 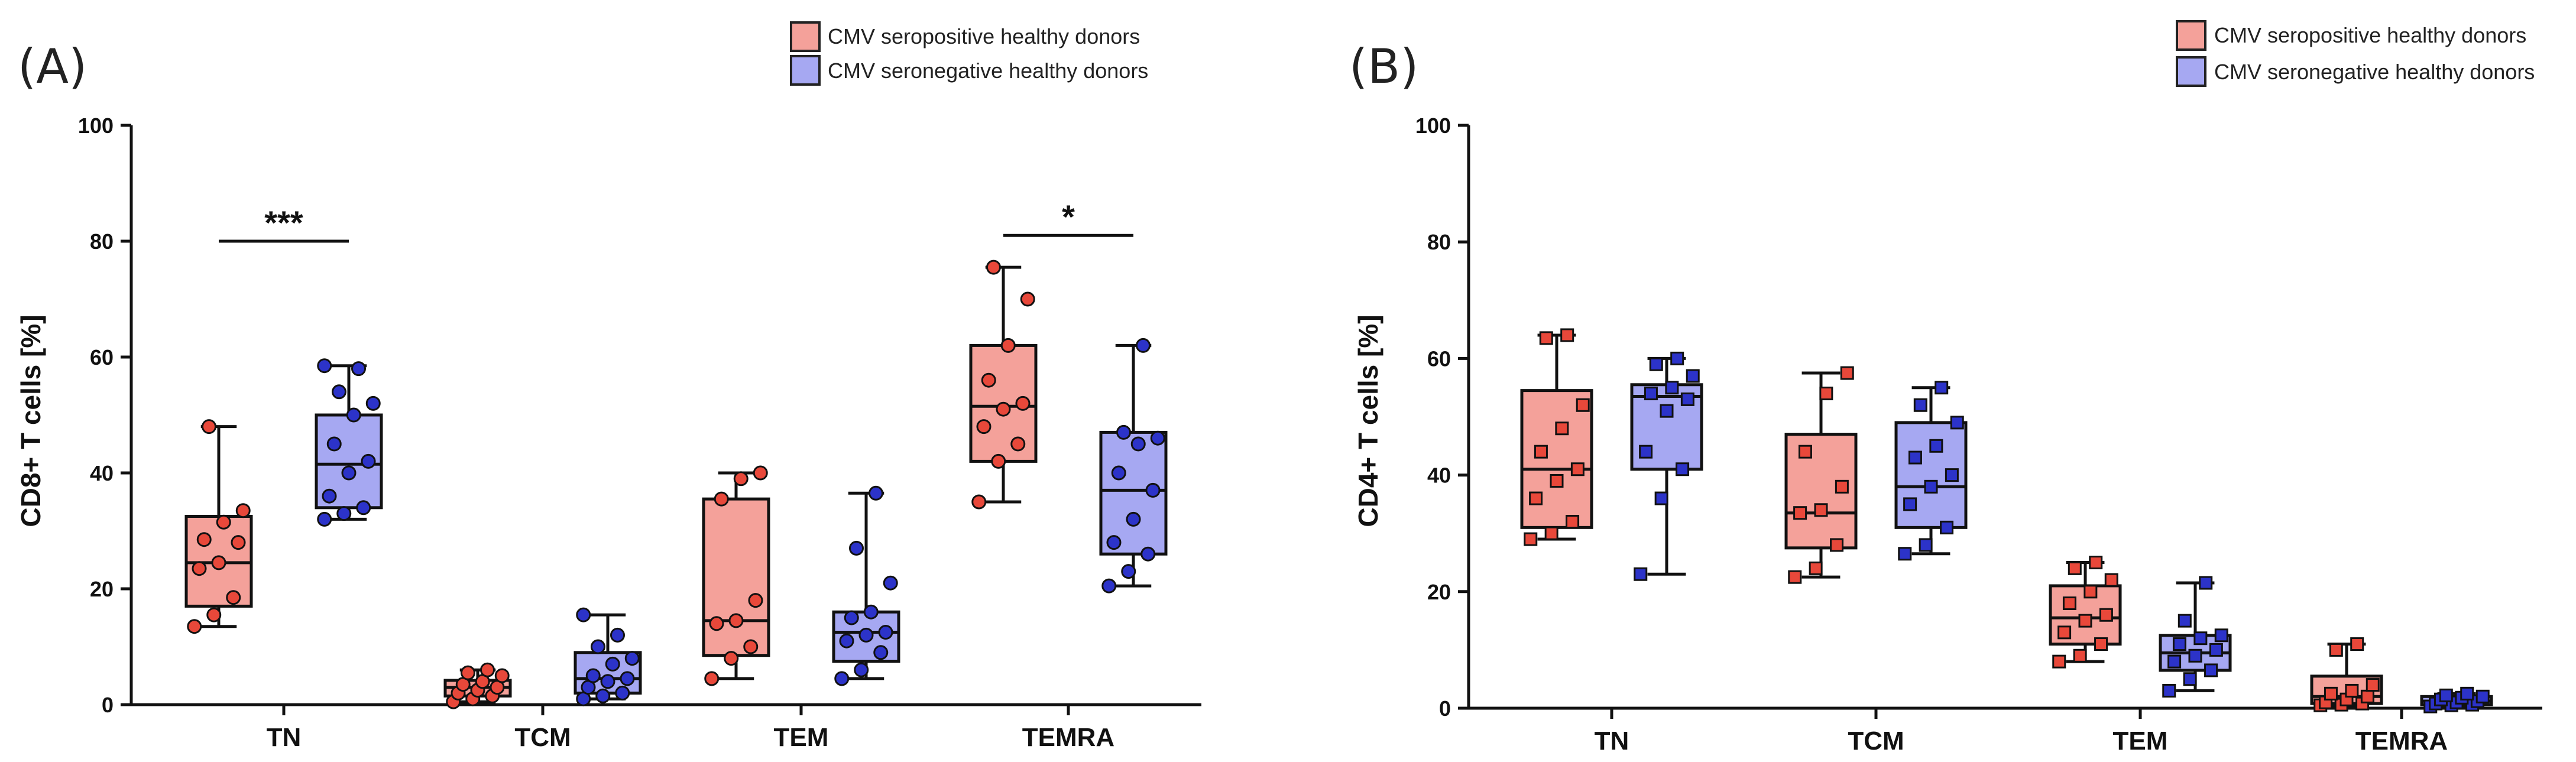 I want to click on x-tick-label-tem: TEM, so click(x=2140, y=741).